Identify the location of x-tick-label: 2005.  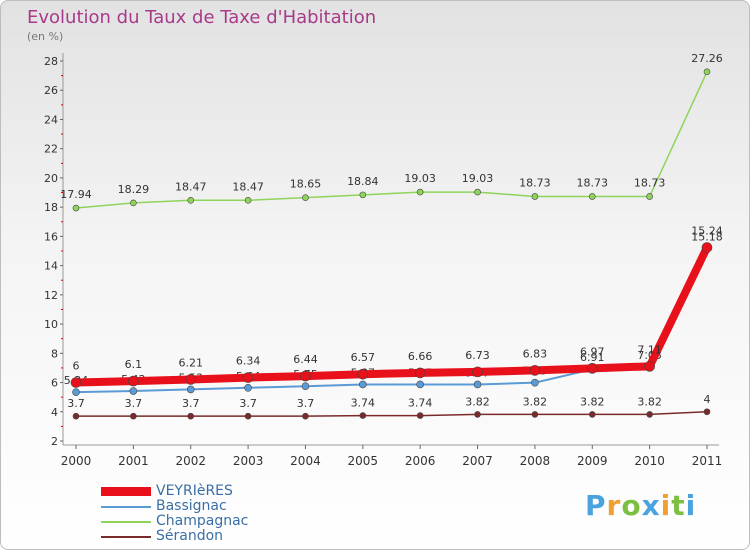
(363, 461).